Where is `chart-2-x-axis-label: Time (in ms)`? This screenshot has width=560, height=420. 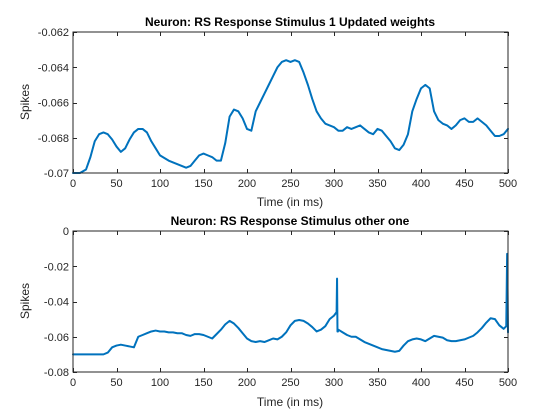 chart-2-x-axis-label: Time (in ms) is located at coordinates (290, 402).